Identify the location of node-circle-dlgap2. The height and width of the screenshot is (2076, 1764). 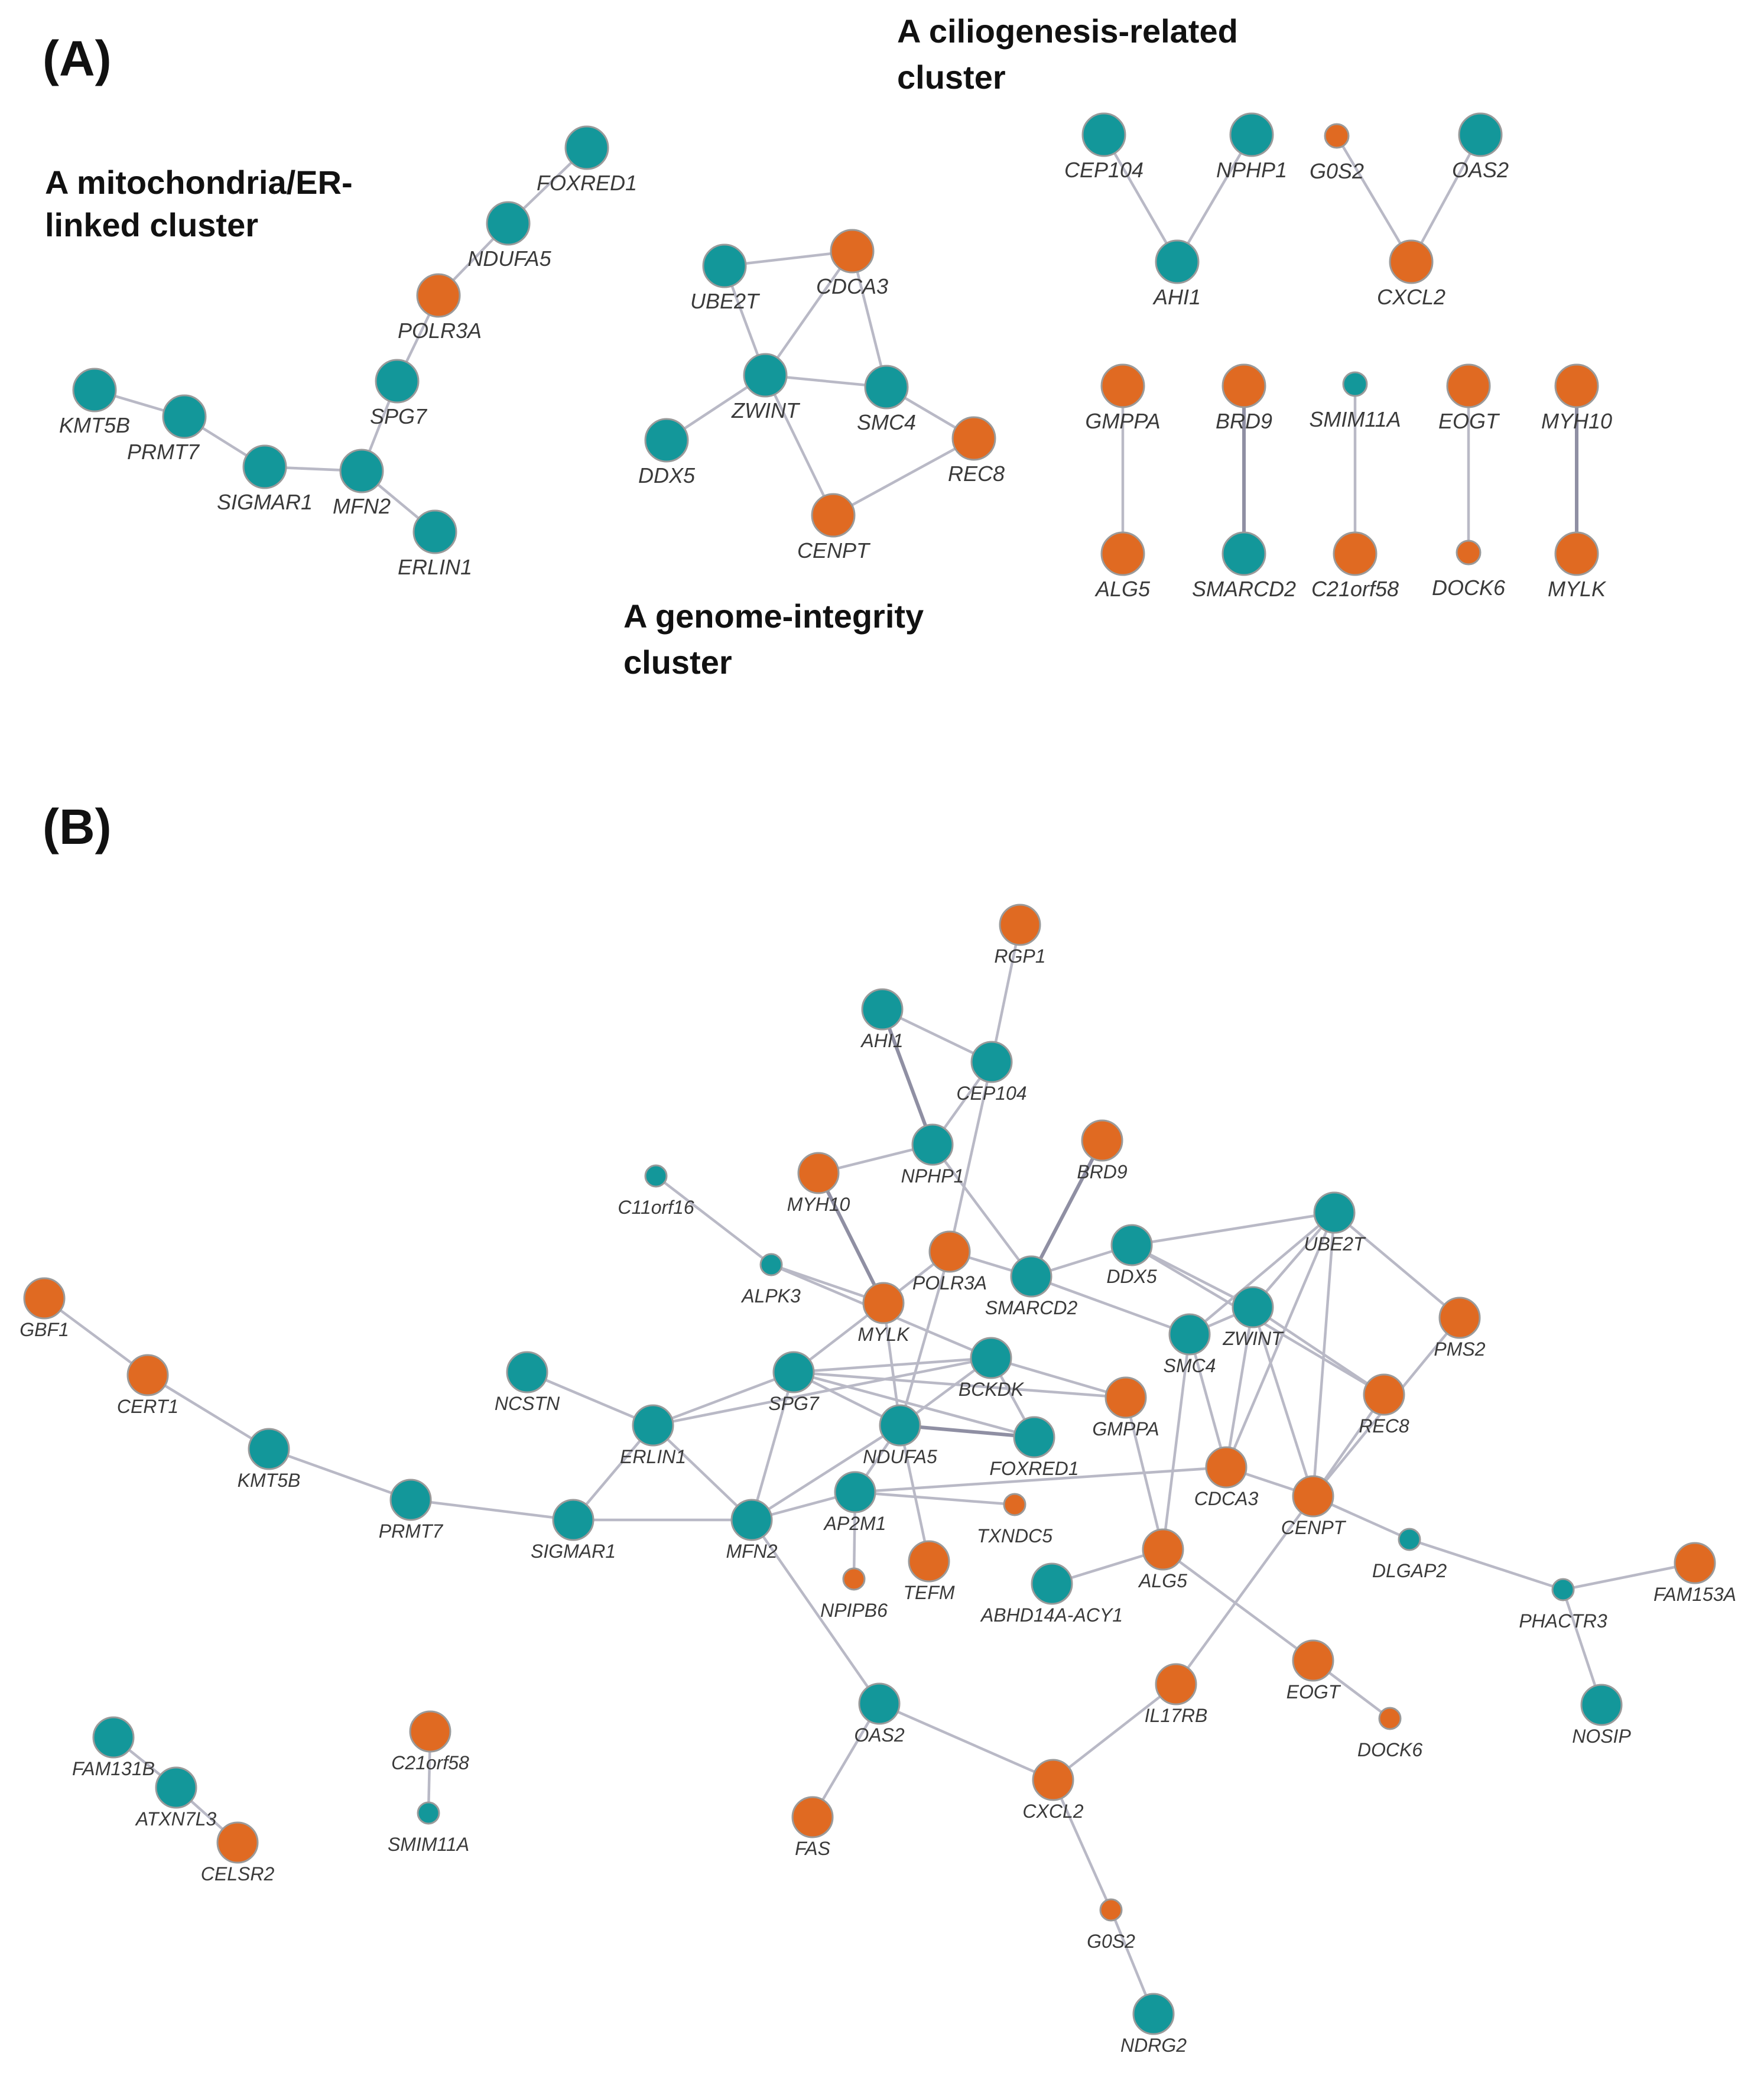
(1409, 1539).